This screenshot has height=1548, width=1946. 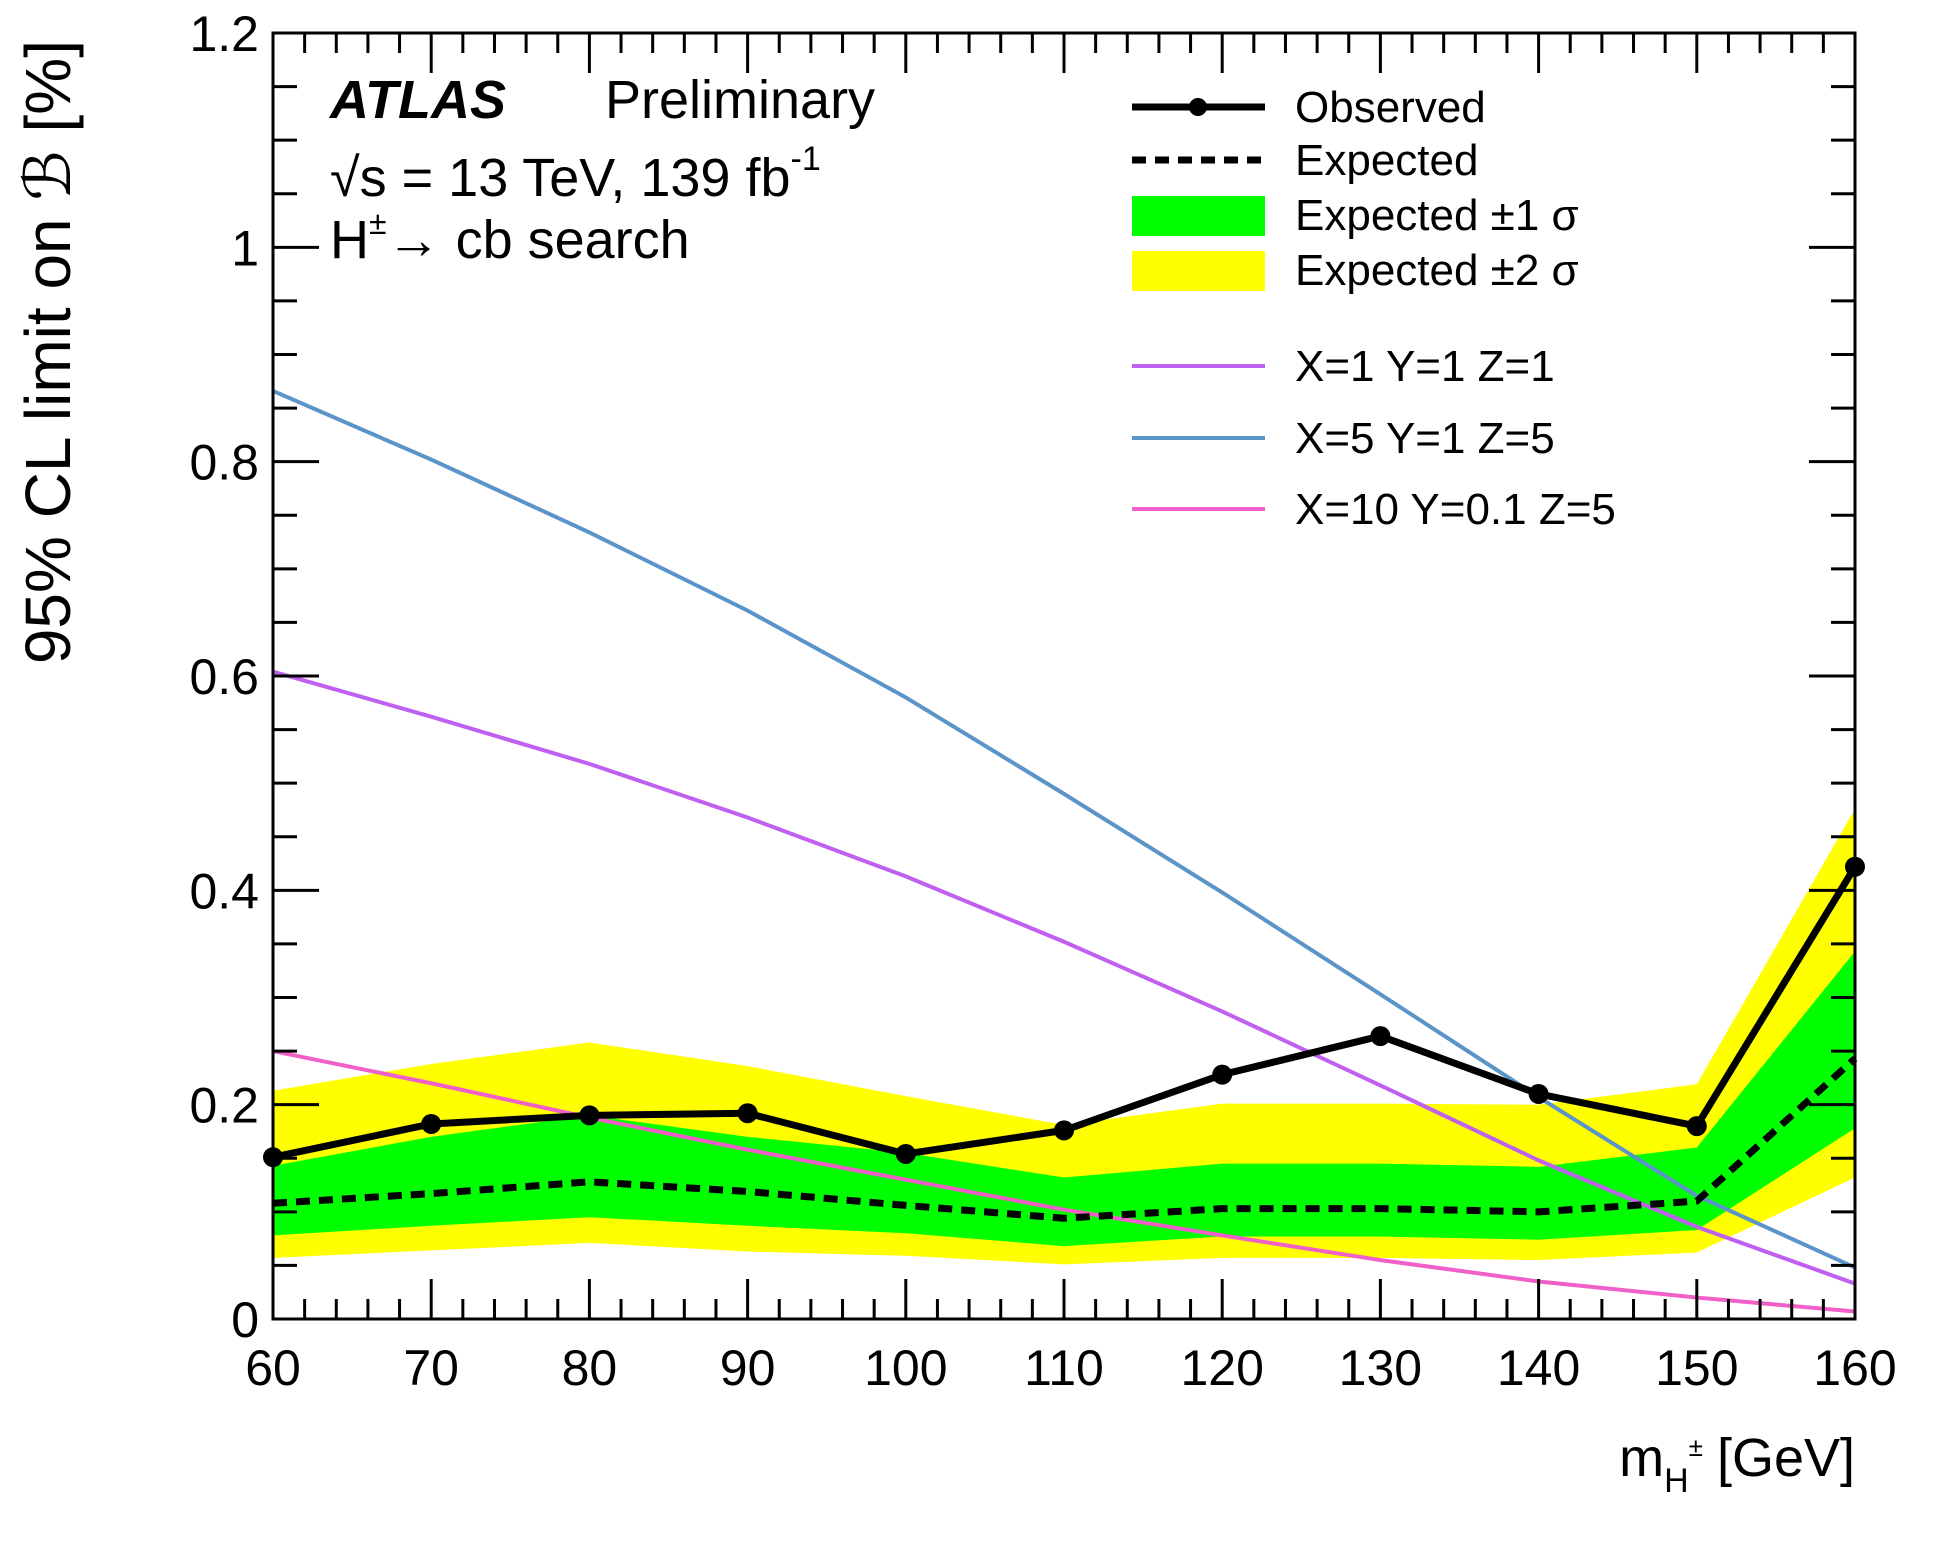 What do you see at coordinates (273, 1368) in the screenshot?
I see `x-tick-label: 60` at bounding box center [273, 1368].